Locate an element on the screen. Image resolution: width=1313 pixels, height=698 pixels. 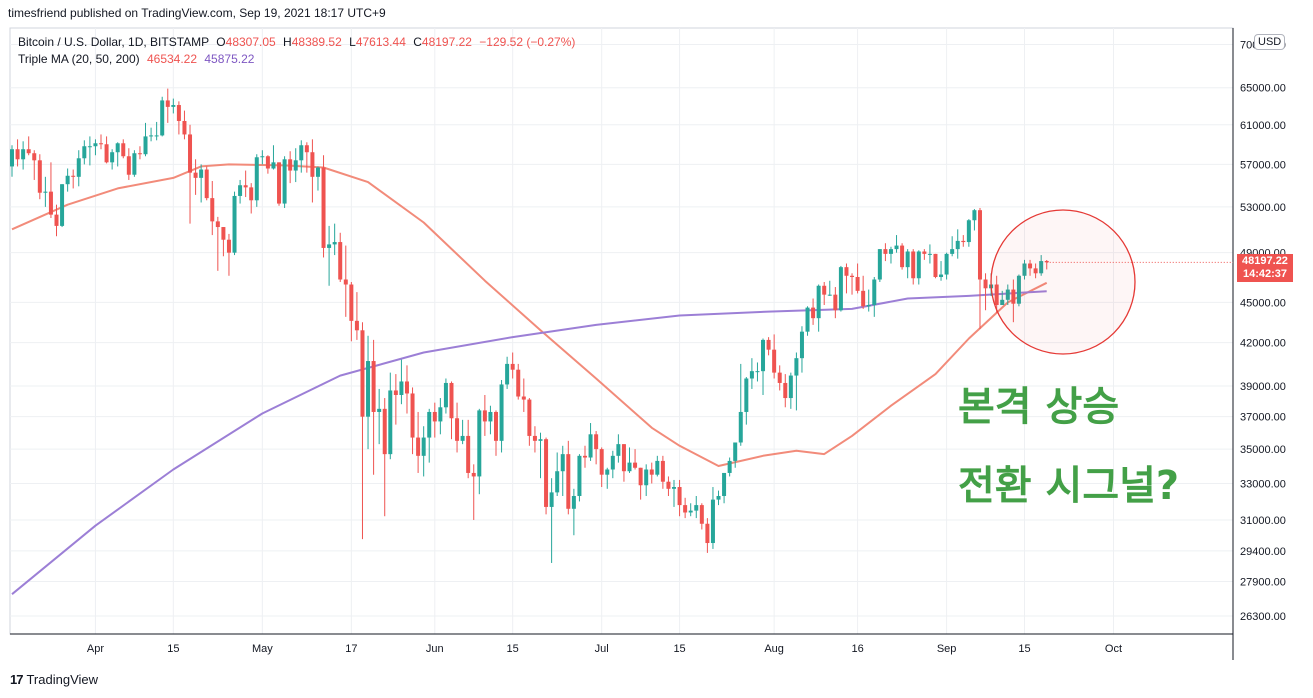
indicator-title: Triple MA (20, 50, 200) is located at coordinates (79, 59).